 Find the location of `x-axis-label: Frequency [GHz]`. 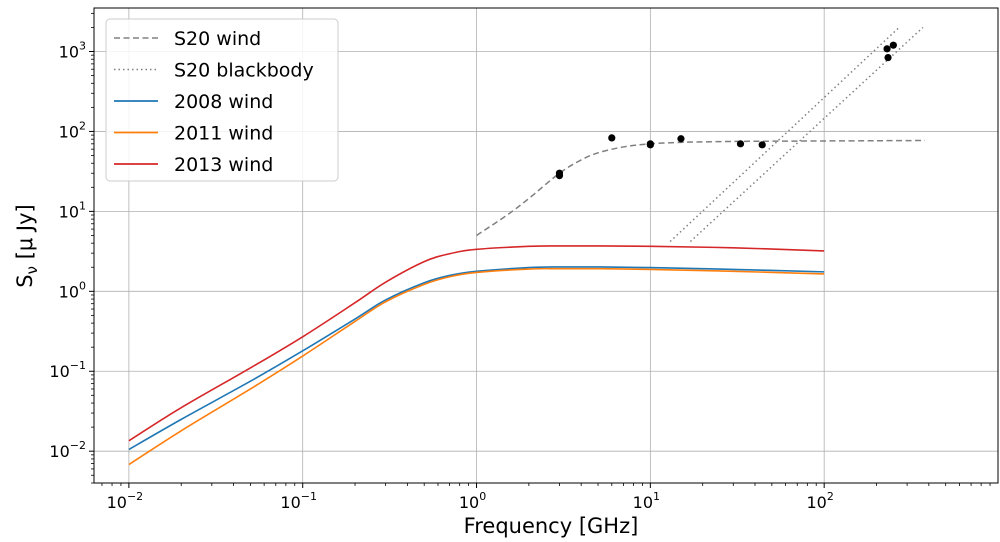

x-axis-label: Frequency [GHz] is located at coordinates (551, 526).